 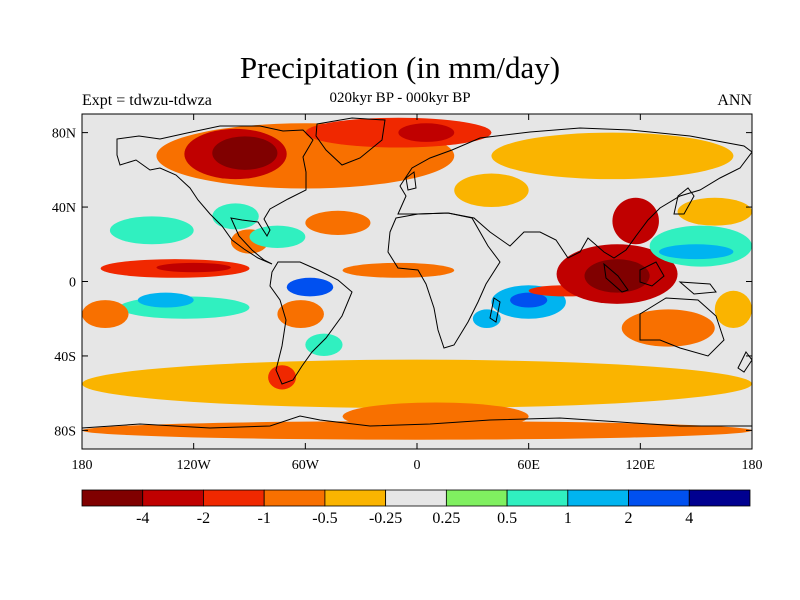 I want to click on lon-tick-label: 60W, so click(x=306, y=465).